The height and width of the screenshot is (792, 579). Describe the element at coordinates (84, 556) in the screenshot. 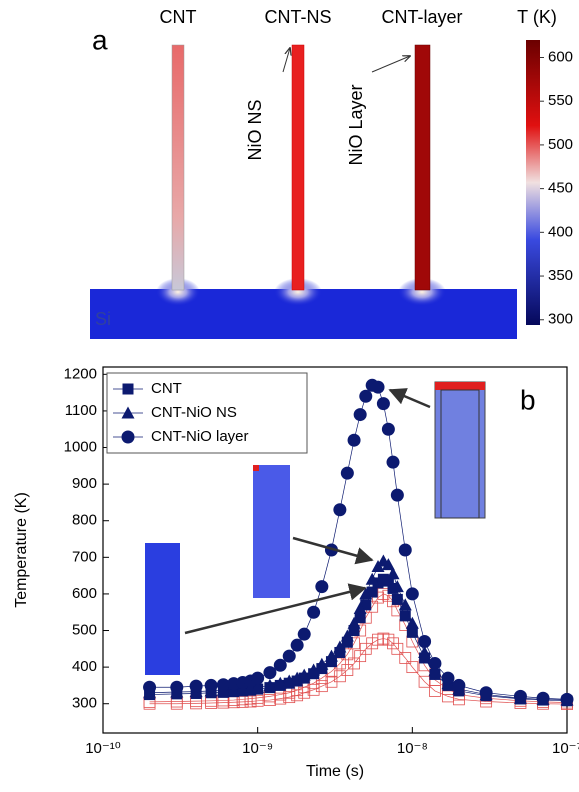

I see `y-tick-label: 700` at that location.